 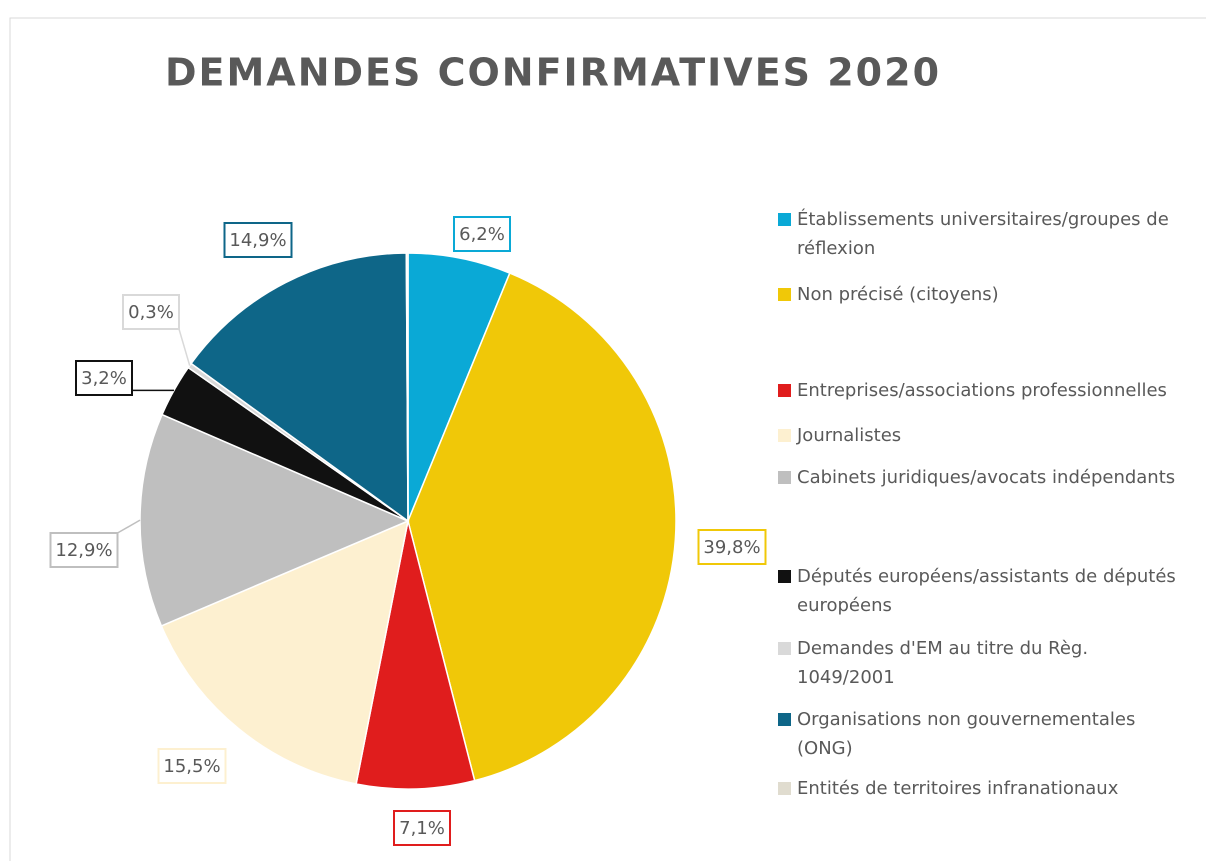 What do you see at coordinates (958, 788) in the screenshot?
I see `legend-label: Entités de territoires infranationaux` at bounding box center [958, 788].